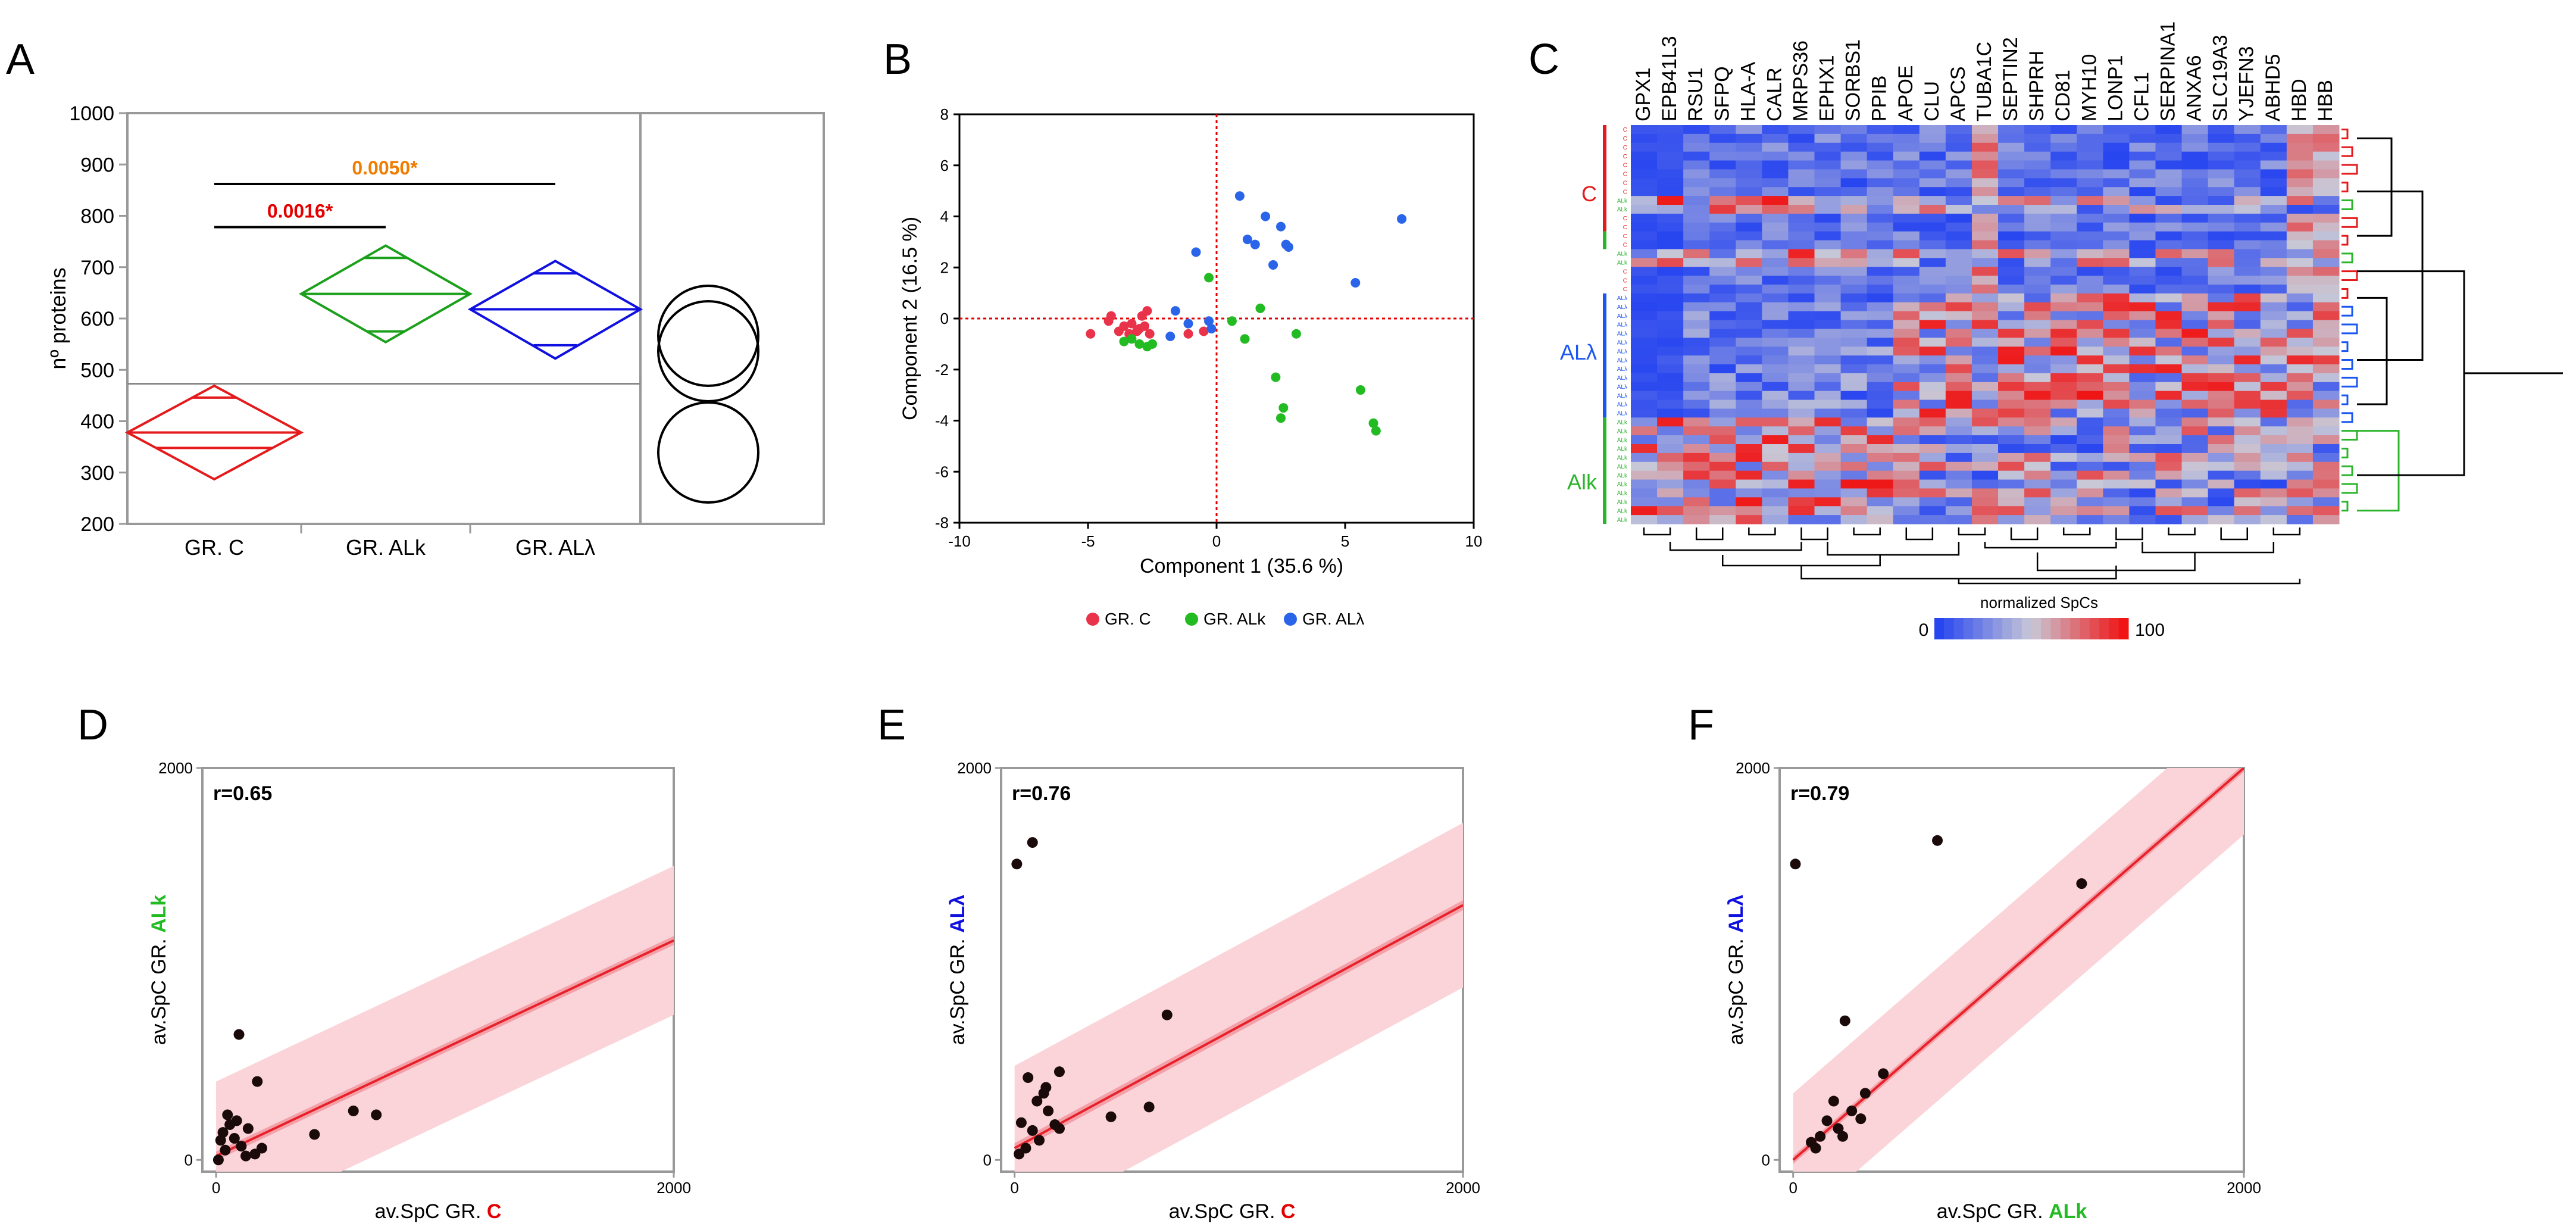 This screenshot has height=1230, width=2576. I want to click on heatmap-row-label: C, so click(1625, 157).